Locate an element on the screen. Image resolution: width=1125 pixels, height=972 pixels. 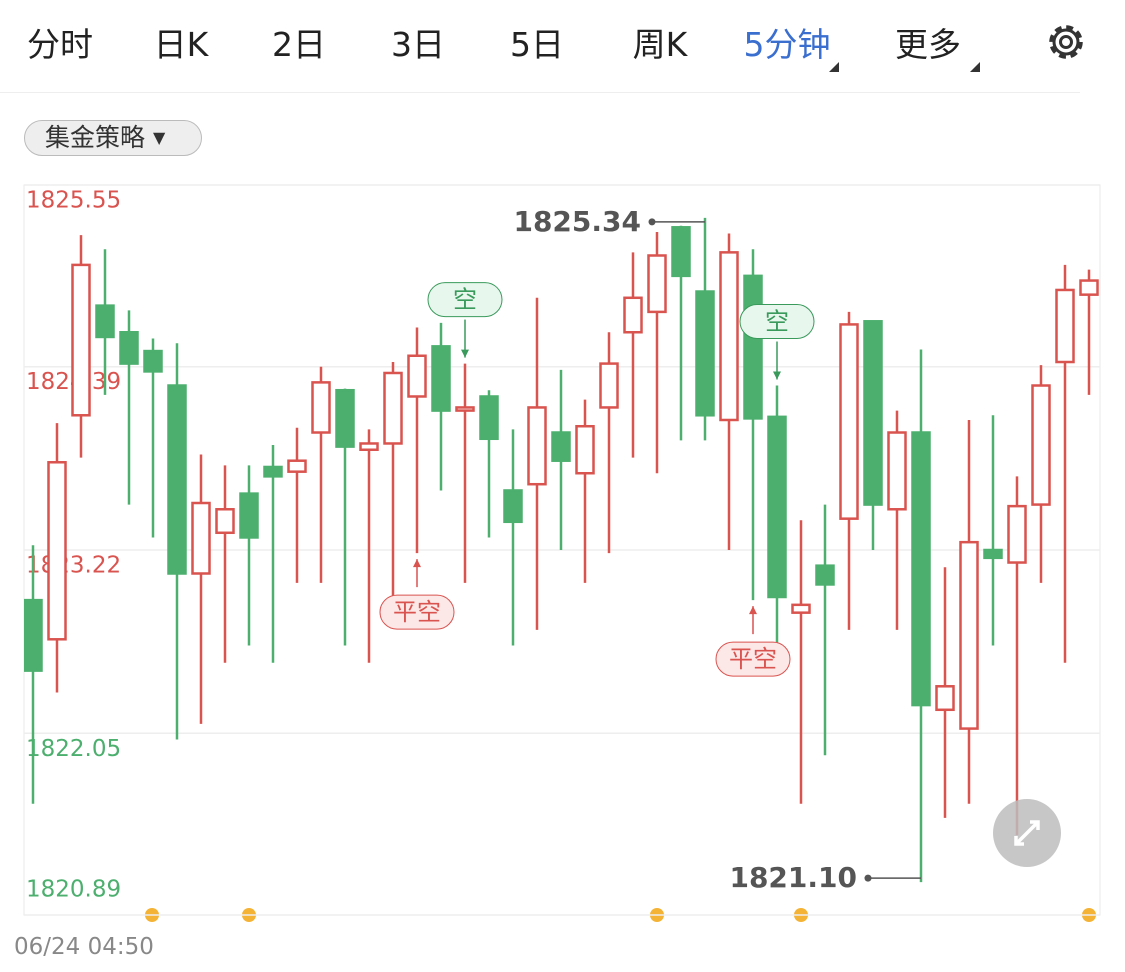
tab: 5分钟 is located at coordinates (787, 42).